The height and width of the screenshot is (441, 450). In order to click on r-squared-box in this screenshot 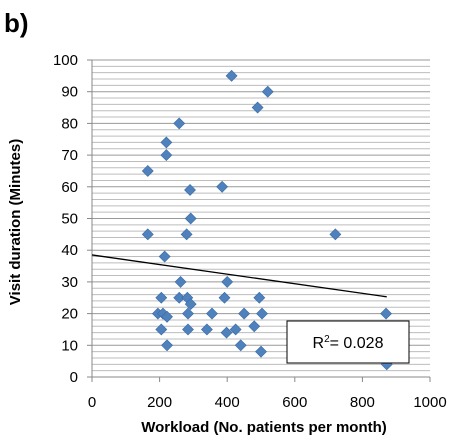, I will do `click(348, 342)`.